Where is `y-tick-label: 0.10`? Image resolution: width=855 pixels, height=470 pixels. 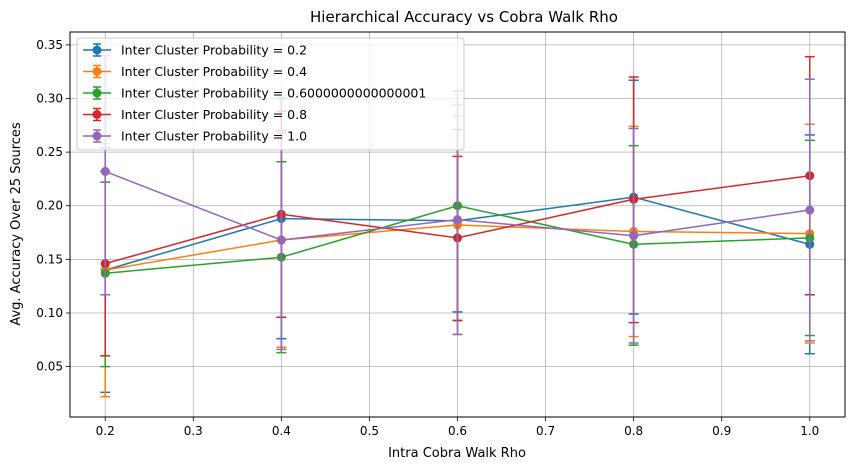 y-tick-label: 0.10 is located at coordinates (49, 313).